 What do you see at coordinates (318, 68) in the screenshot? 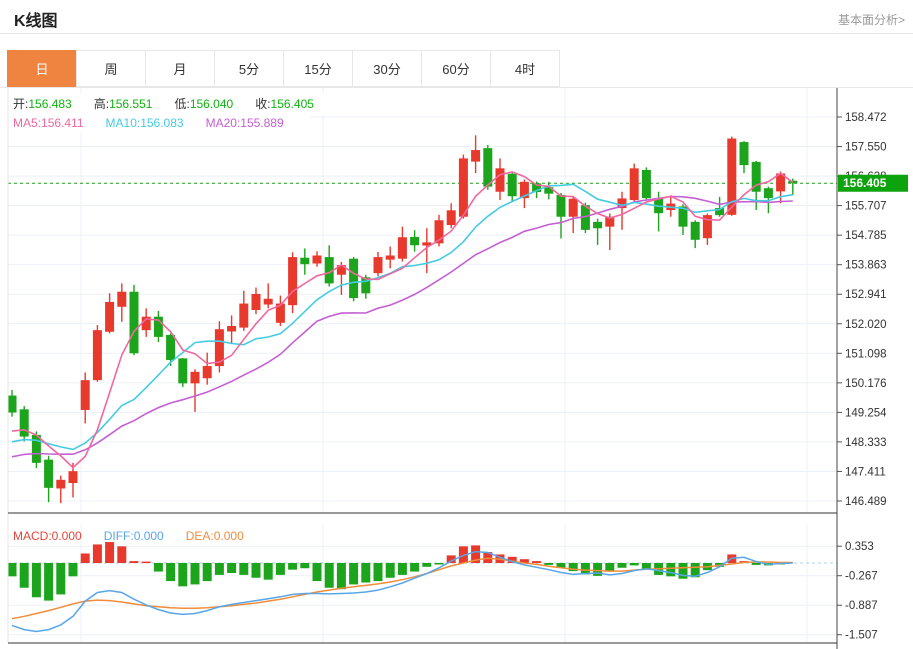
I see `tab-interval-4: 15分` at bounding box center [318, 68].